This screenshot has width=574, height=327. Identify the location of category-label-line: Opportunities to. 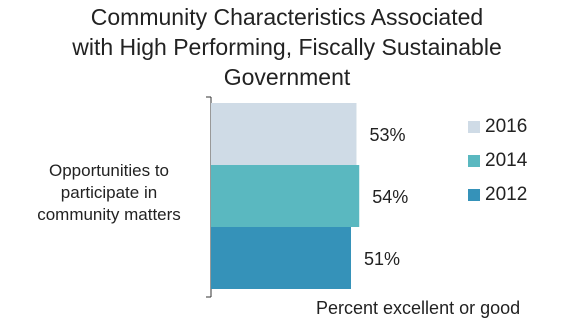
(108, 170).